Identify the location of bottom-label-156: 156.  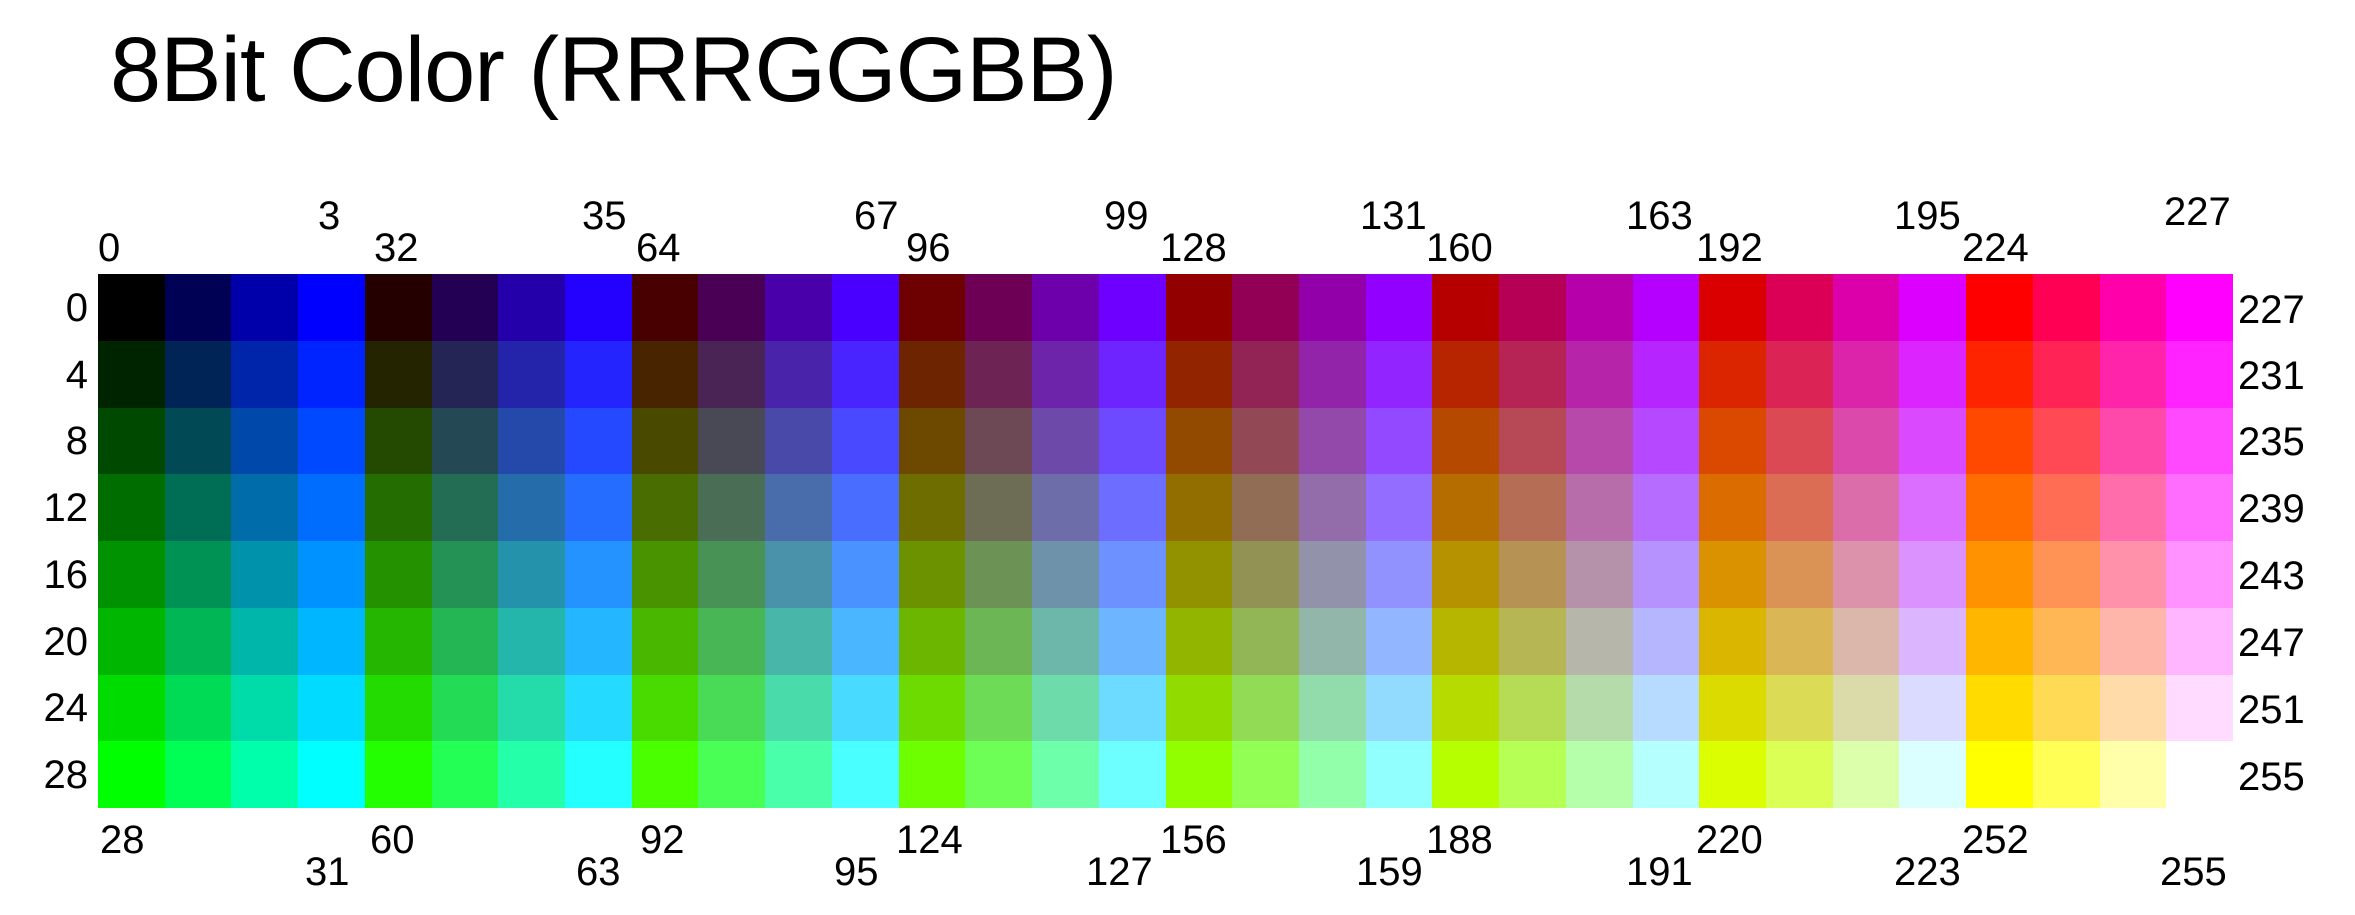
(1193, 840).